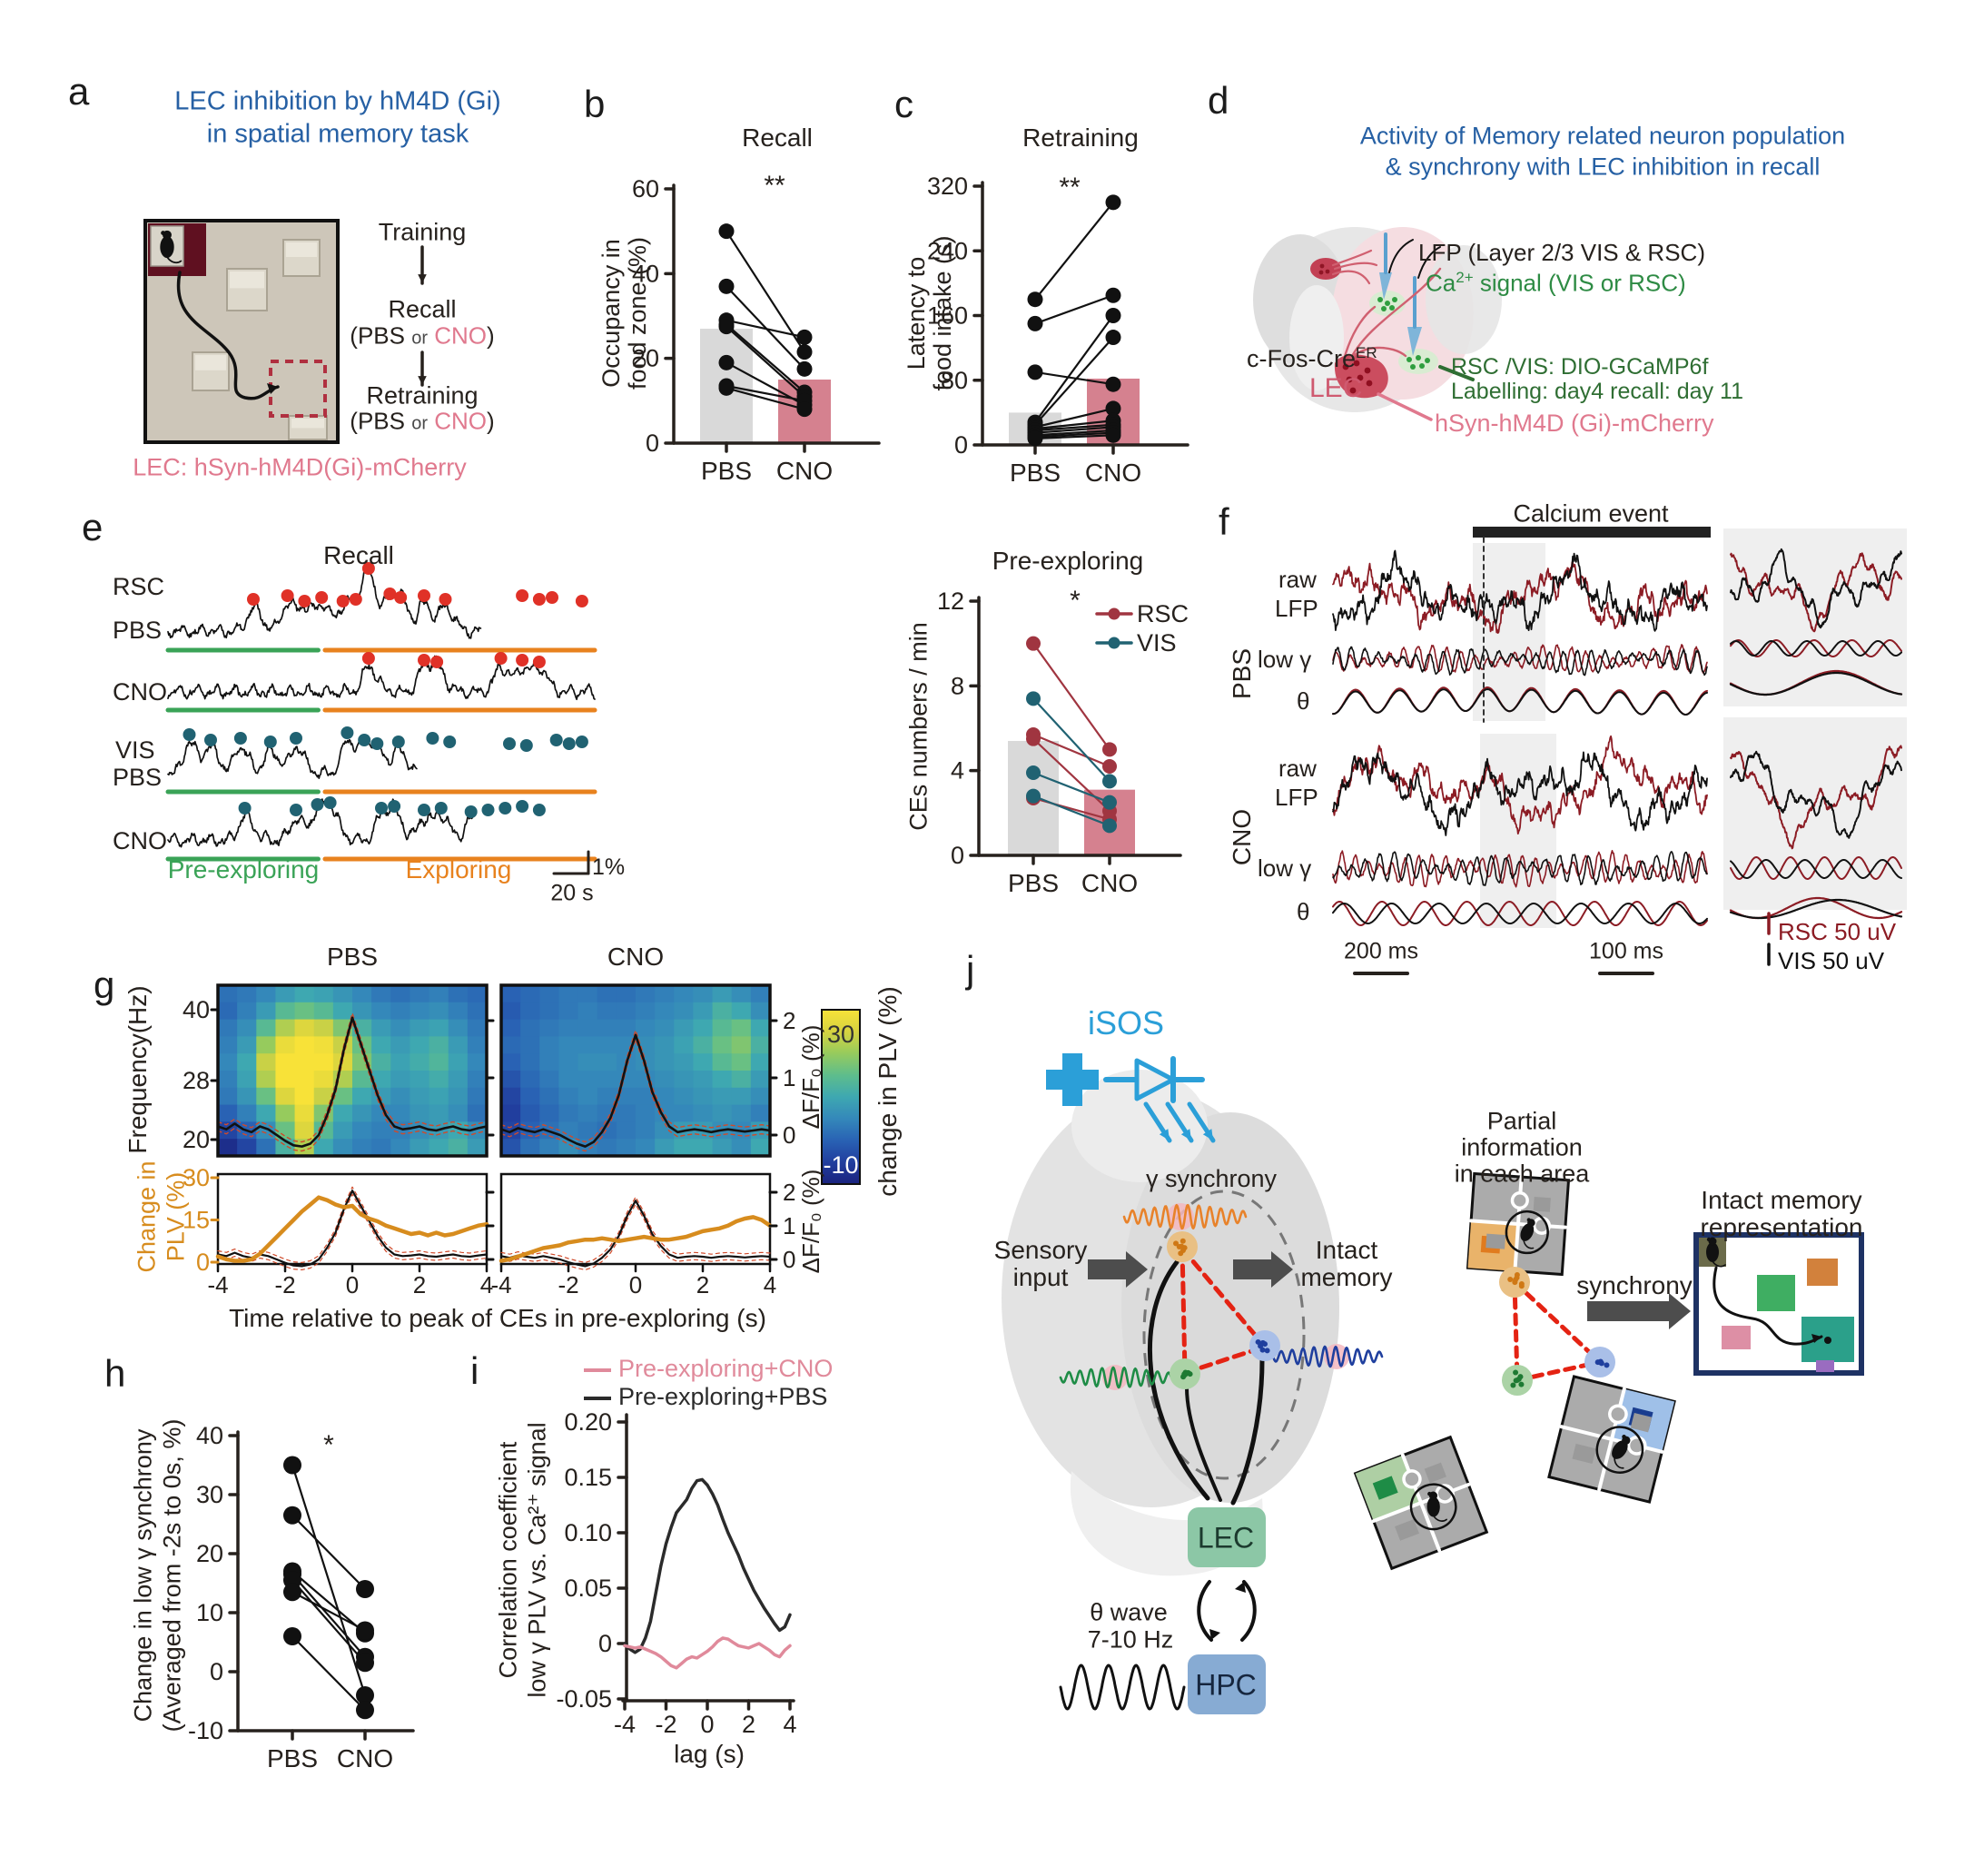 Image resolution: width=1984 pixels, height=1876 pixels. What do you see at coordinates (726, 471) in the screenshot?
I see `x-cat-label: PBS` at bounding box center [726, 471].